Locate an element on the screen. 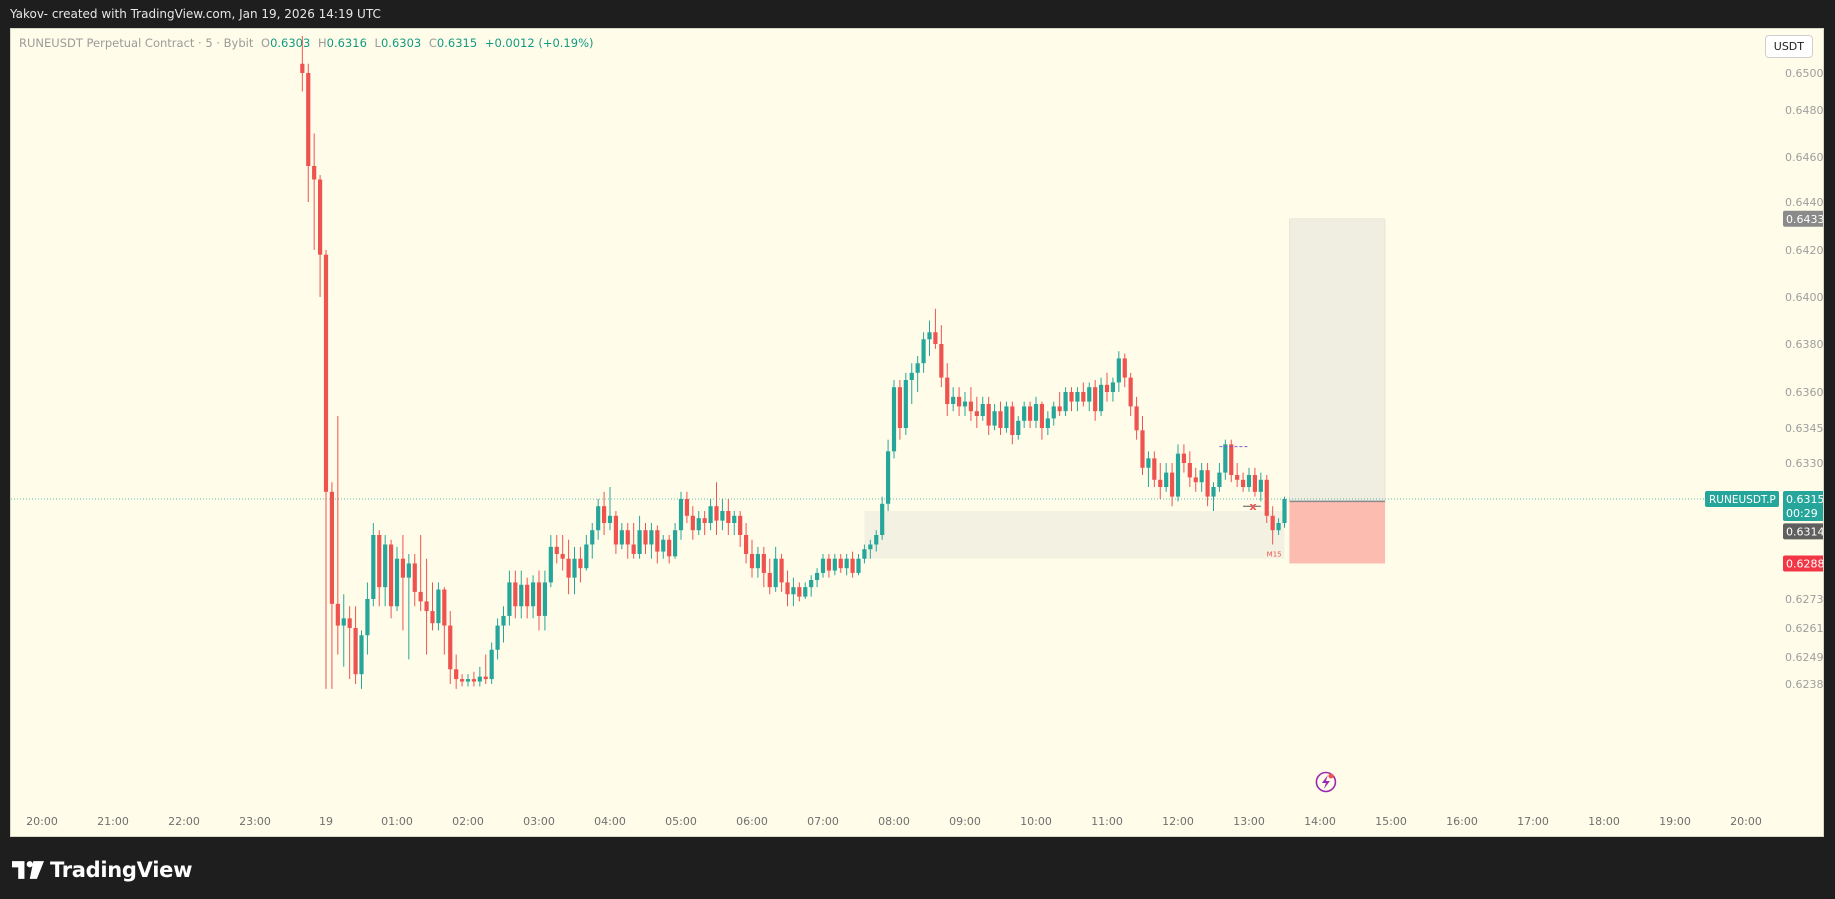 The height and width of the screenshot is (899, 1835). price-tick: 0.6480 is located at coordinates (1804, 110).